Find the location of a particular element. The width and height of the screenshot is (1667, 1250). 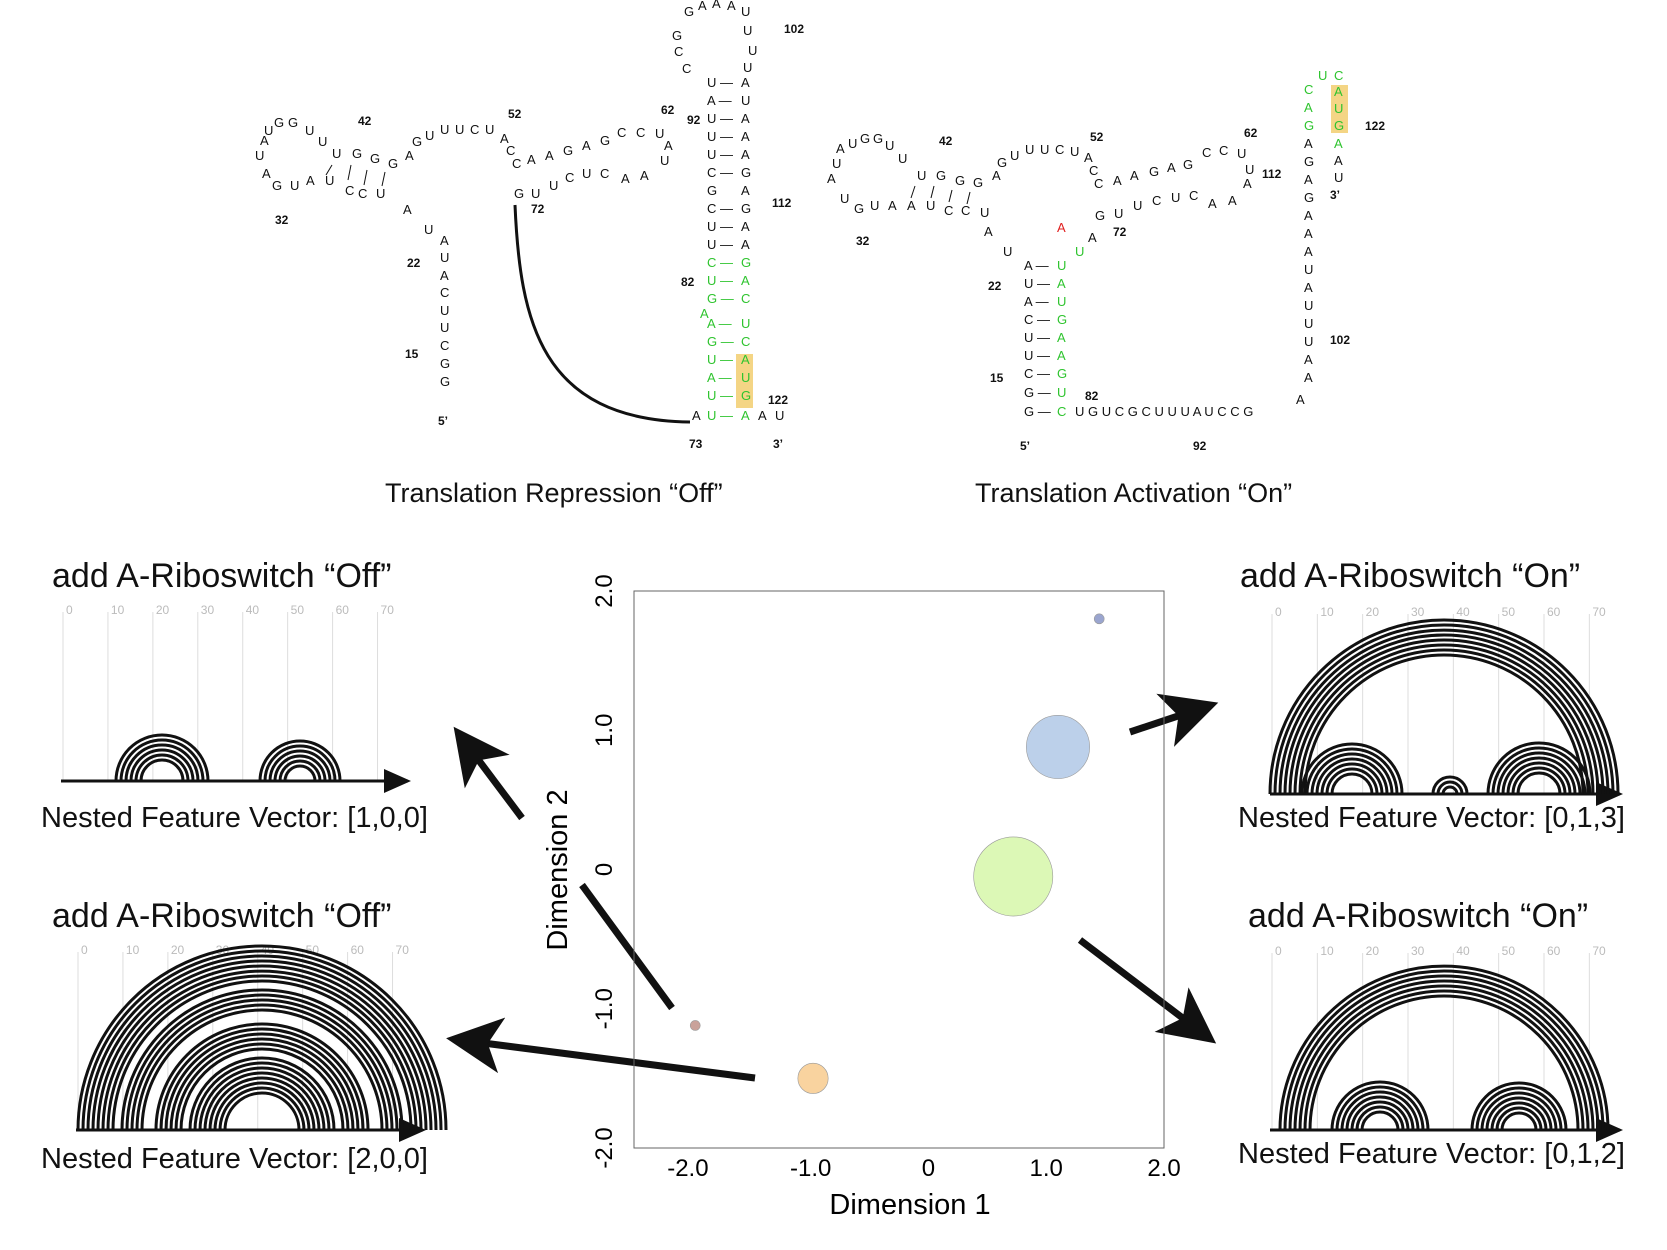

arc-tick-label: 30 is located at coordinates (208, 610).